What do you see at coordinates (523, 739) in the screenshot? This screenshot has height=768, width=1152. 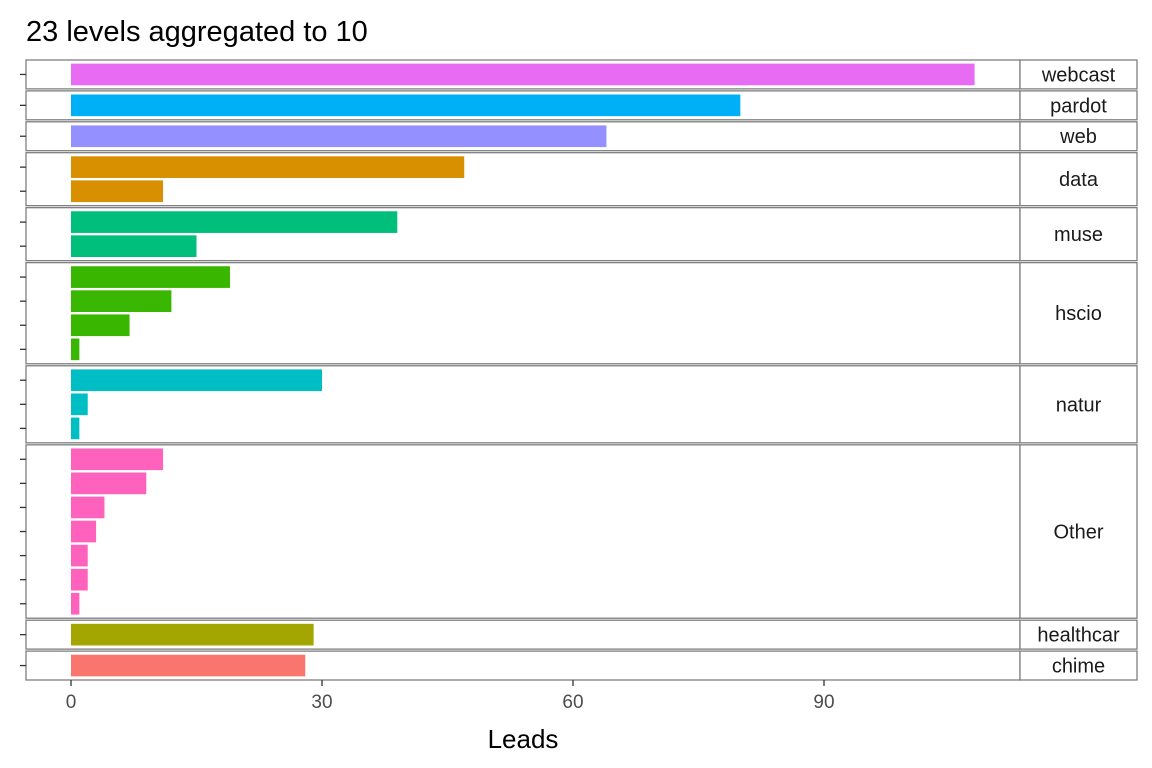 I see `x-axis-label: Leads` at bounding box center [523, 739].